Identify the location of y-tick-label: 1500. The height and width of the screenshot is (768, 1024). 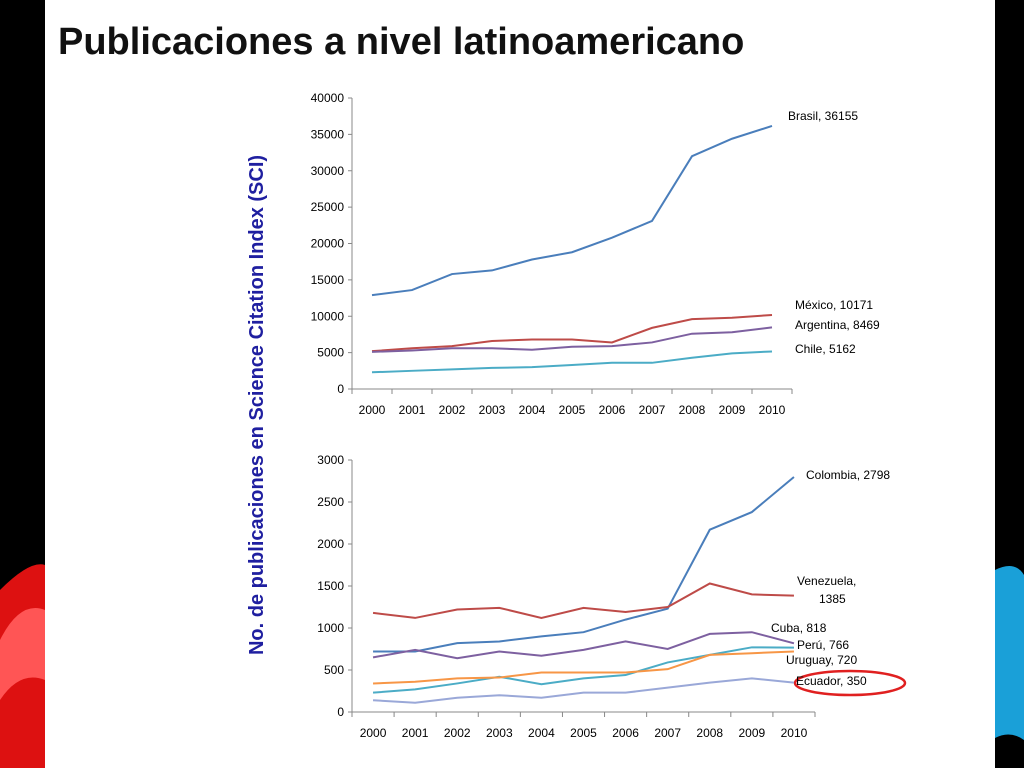
(330, 586).